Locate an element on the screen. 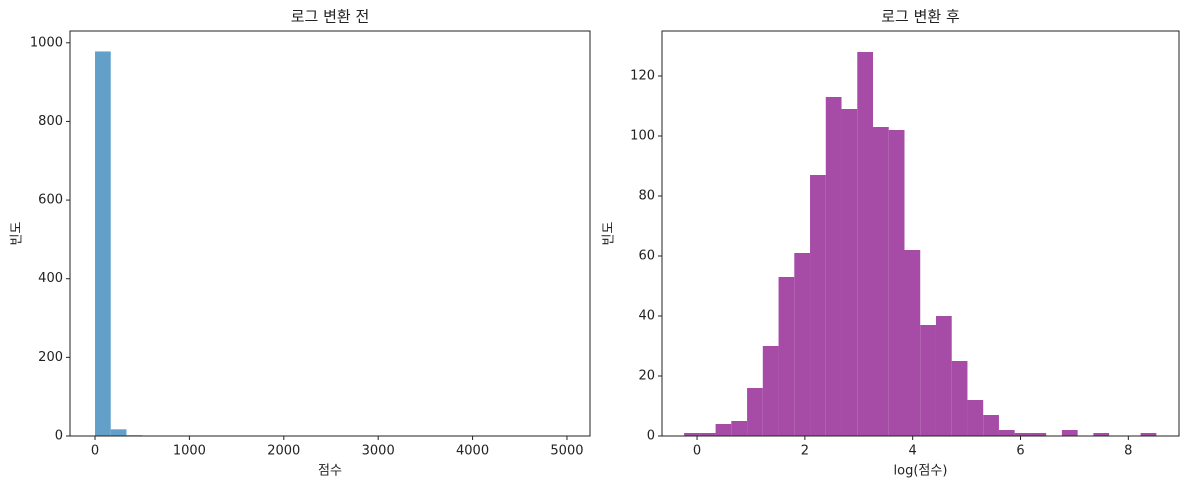 This screenshot has width=1189, height=490. y-tick-label: 1000 is located at coordinates (46, 42).